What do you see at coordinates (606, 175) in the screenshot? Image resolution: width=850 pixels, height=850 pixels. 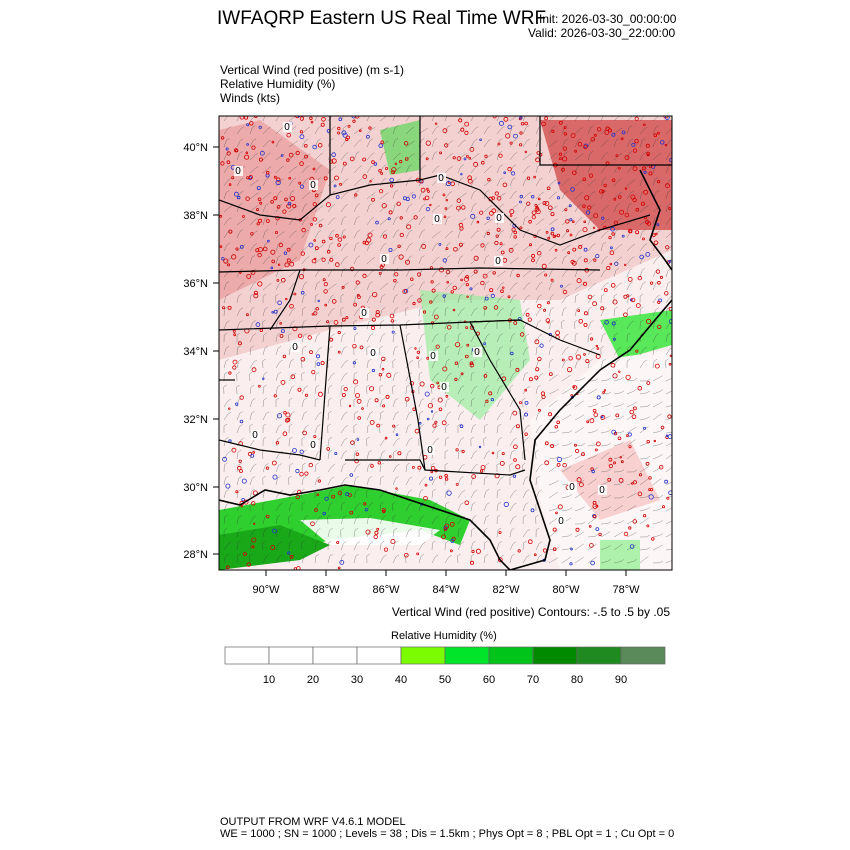 I see `strong-upward-region` at bounding box center [606, 175].